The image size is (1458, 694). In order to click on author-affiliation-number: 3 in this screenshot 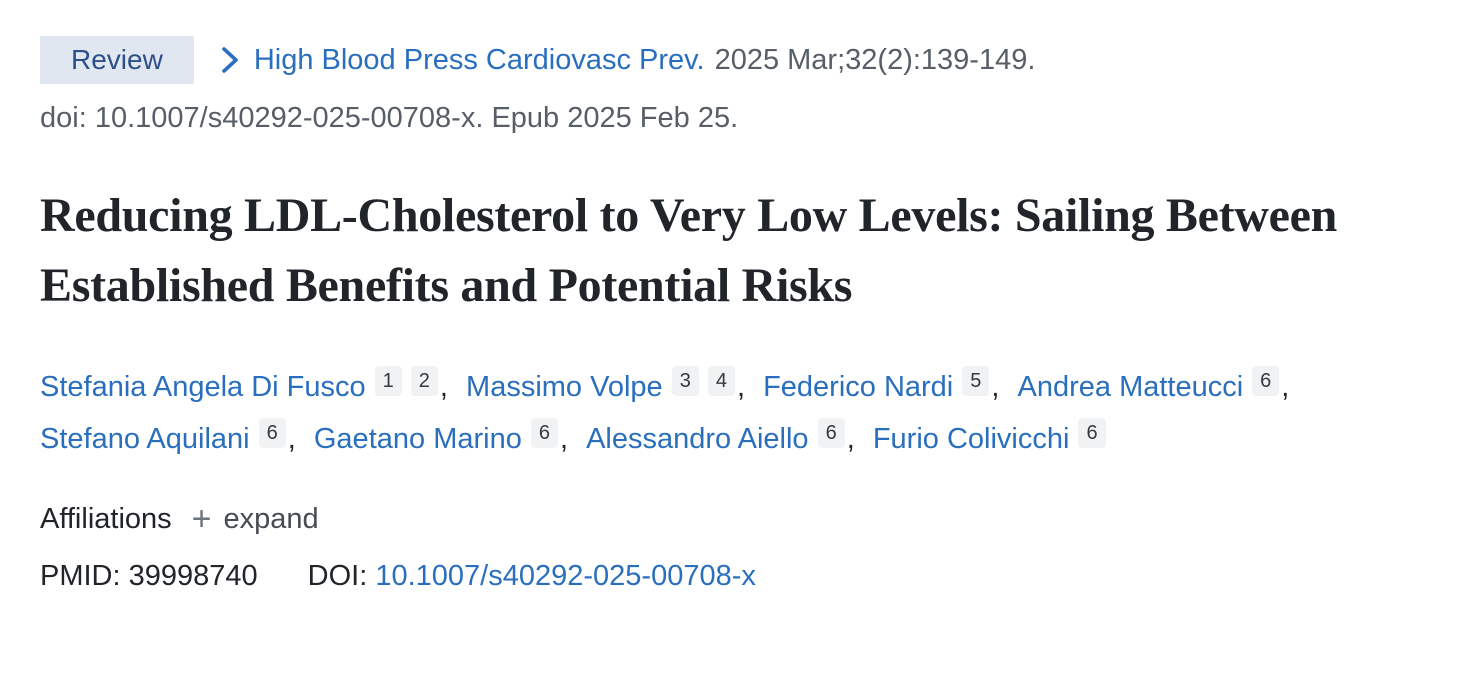, I will do `click(685, 381)`.